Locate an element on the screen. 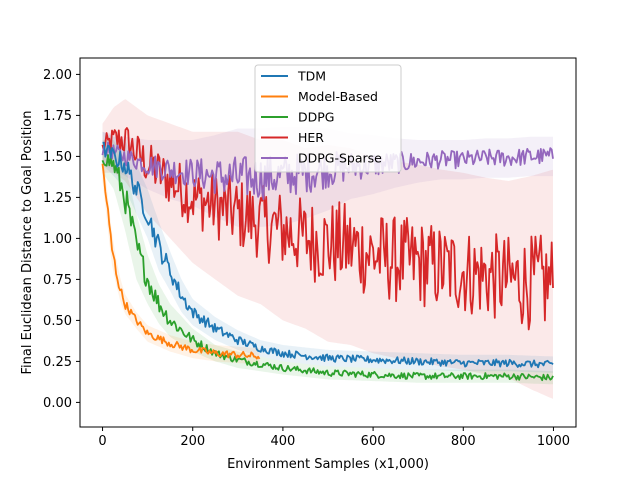  y-tick-label: 1.25 is located at coordinates (57, 198).